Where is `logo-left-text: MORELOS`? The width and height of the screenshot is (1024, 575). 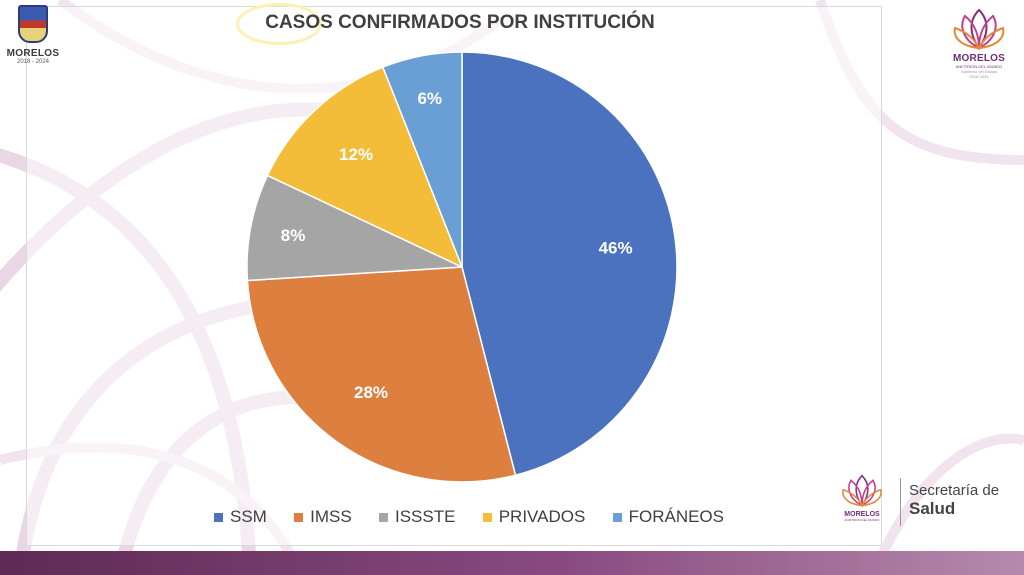 logo-left-text: MORELOS is located at coordinates (33, 53).